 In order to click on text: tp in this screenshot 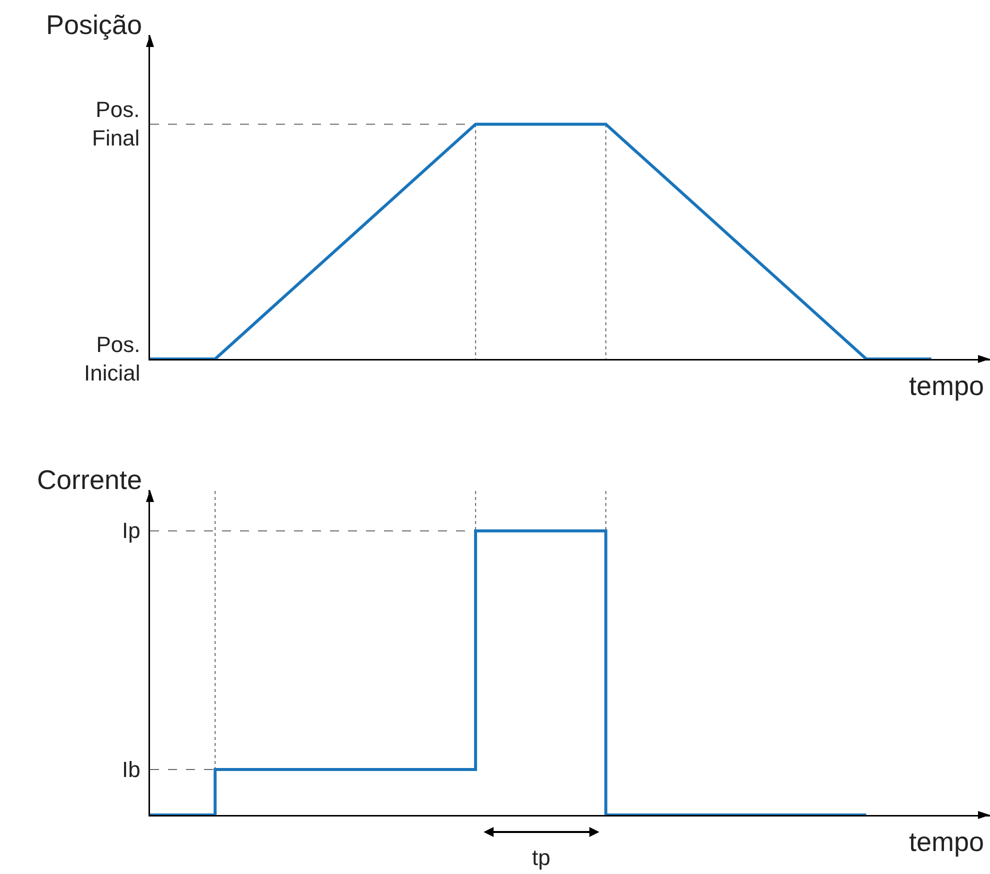, I will do `click(541, 857)`.